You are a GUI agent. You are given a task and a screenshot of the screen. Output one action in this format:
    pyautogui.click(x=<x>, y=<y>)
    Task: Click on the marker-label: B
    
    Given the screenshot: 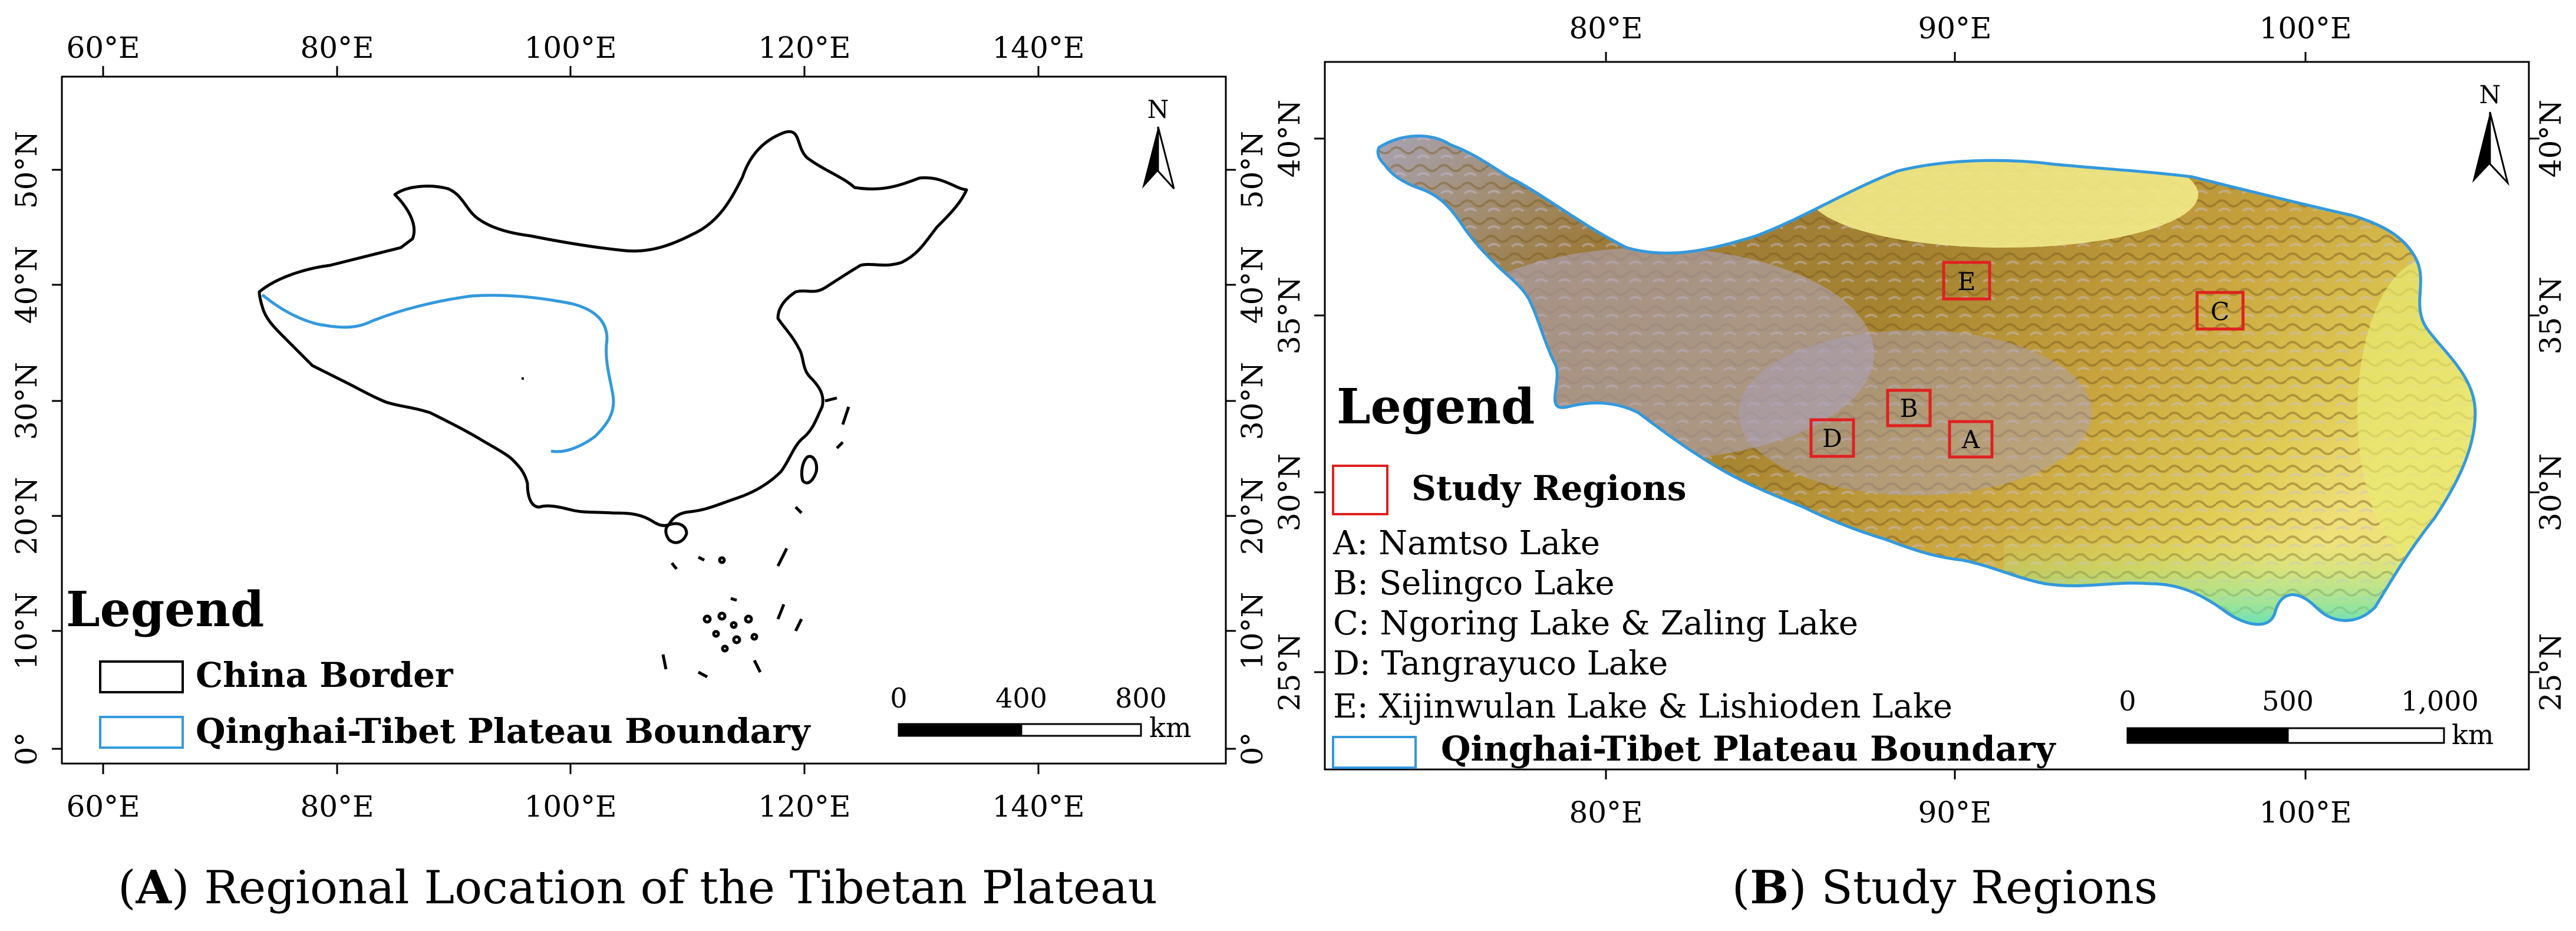 What is the action you would take?
    pyautogui.click(x=1909, y=409)
    